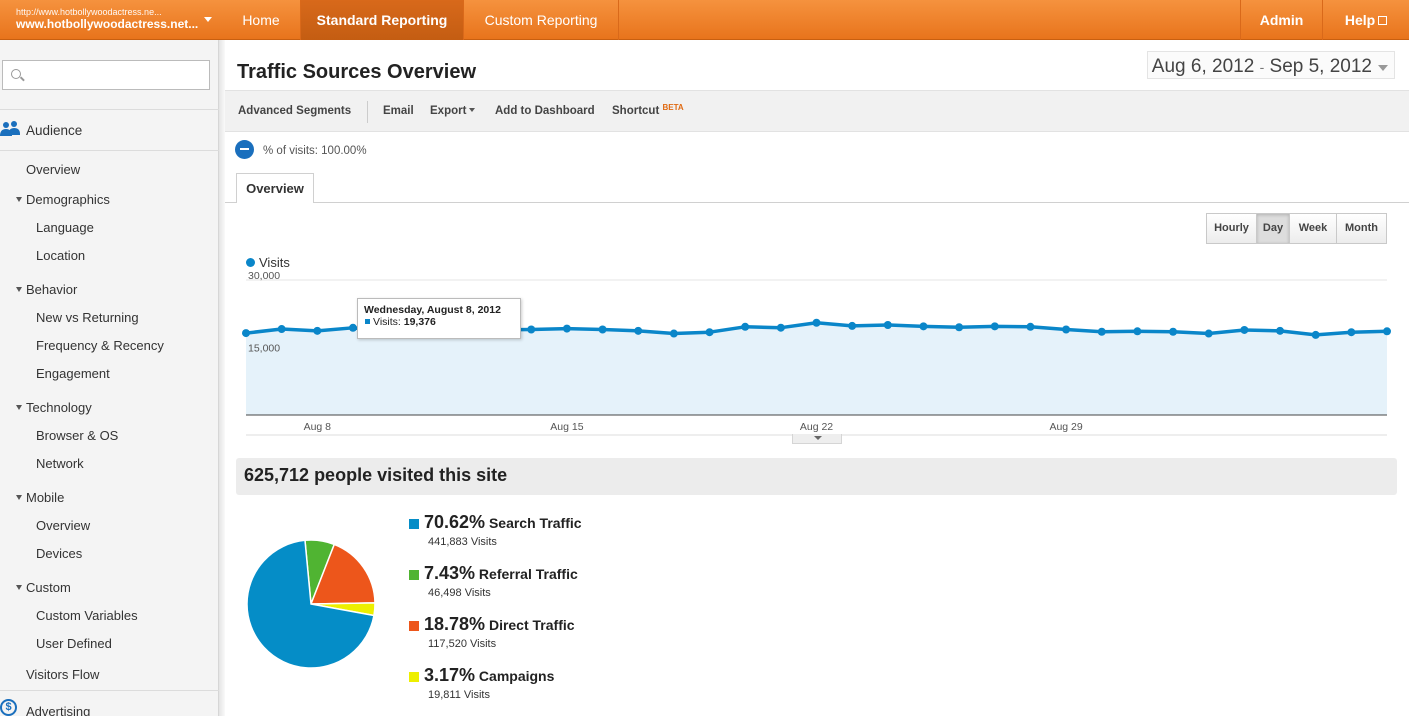 Image resolution: width=1409 pixels, height=716 pixels. Describe the element at coordinates (87, 317) in the screenshot. I see `sidebar-item-new-vs-returning: New vs Returning` at that location.